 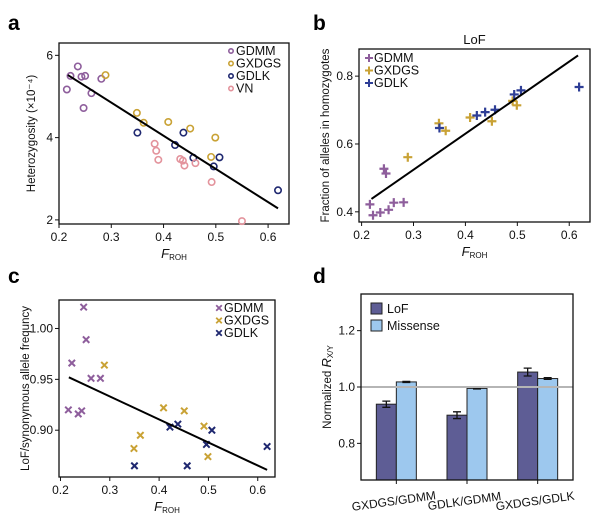 What do you see at coordinates (346, 387) in the screenshot?
I see `y-tick-label: 1.0` at bounding box center [346, 387].